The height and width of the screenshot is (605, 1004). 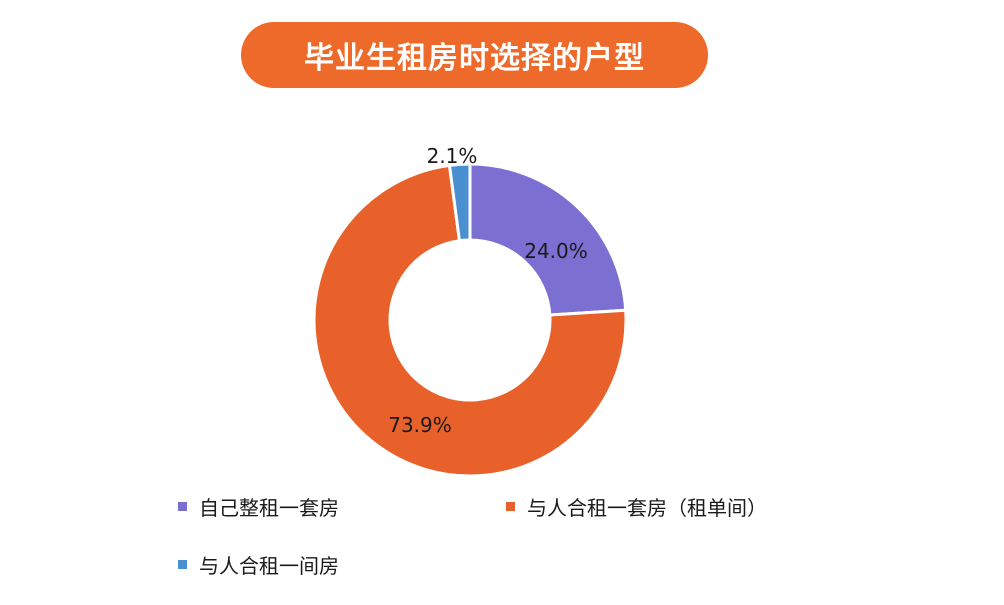 I want to click on donut-slice-self-rent, so click(x=548, y=239).